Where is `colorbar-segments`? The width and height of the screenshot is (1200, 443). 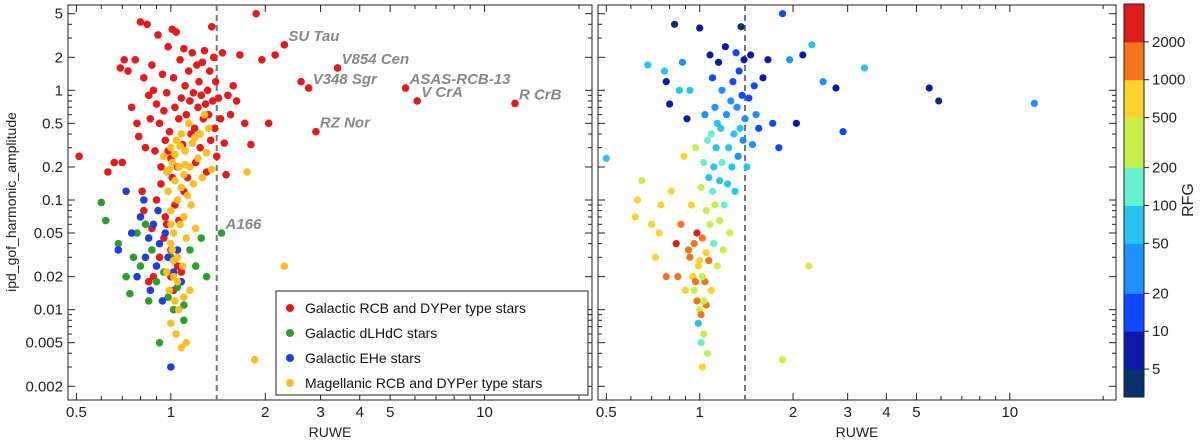
colorbar-segments is located at coordinates (1134, 201).